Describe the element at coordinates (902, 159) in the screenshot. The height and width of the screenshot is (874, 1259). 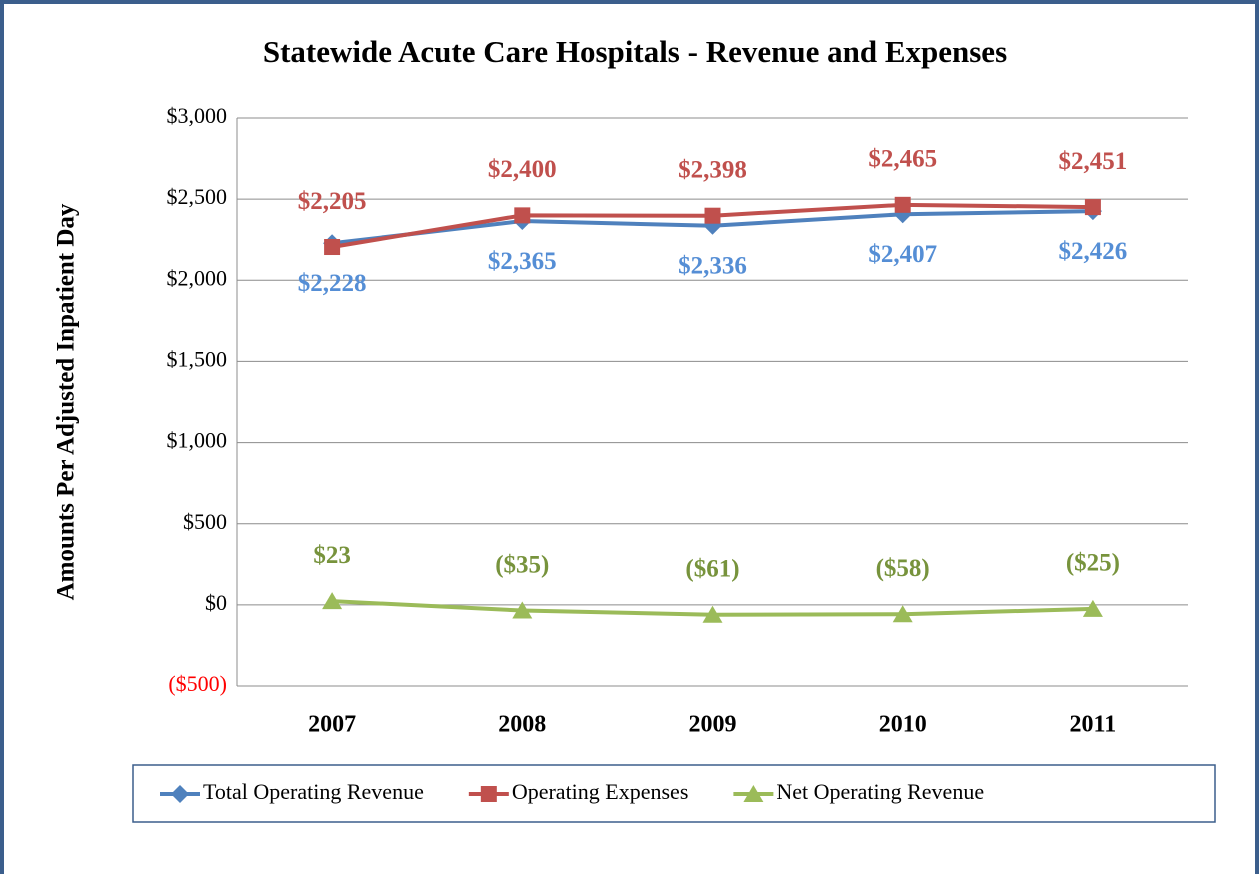
I see `data-label: $2,465` at that location.